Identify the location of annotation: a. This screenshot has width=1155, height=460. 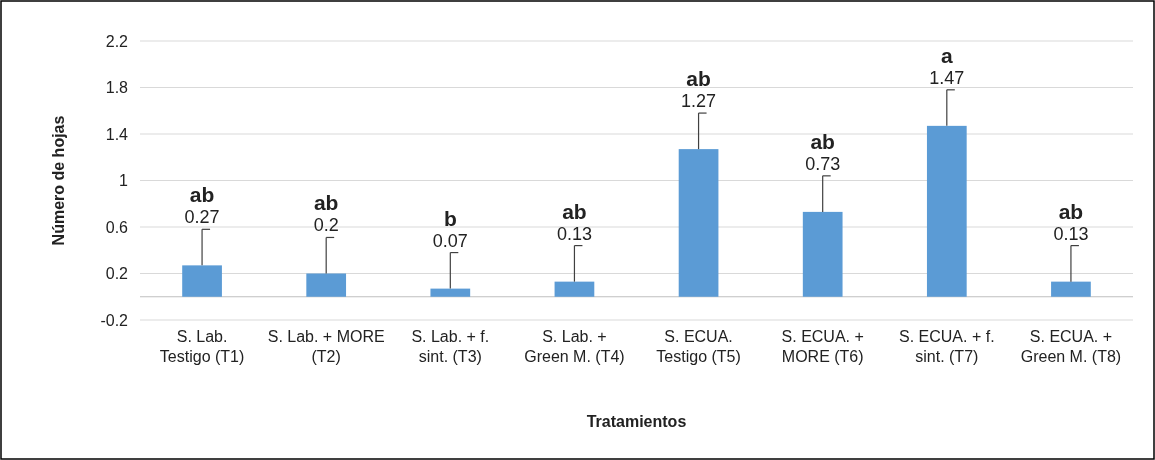
(946, 55).